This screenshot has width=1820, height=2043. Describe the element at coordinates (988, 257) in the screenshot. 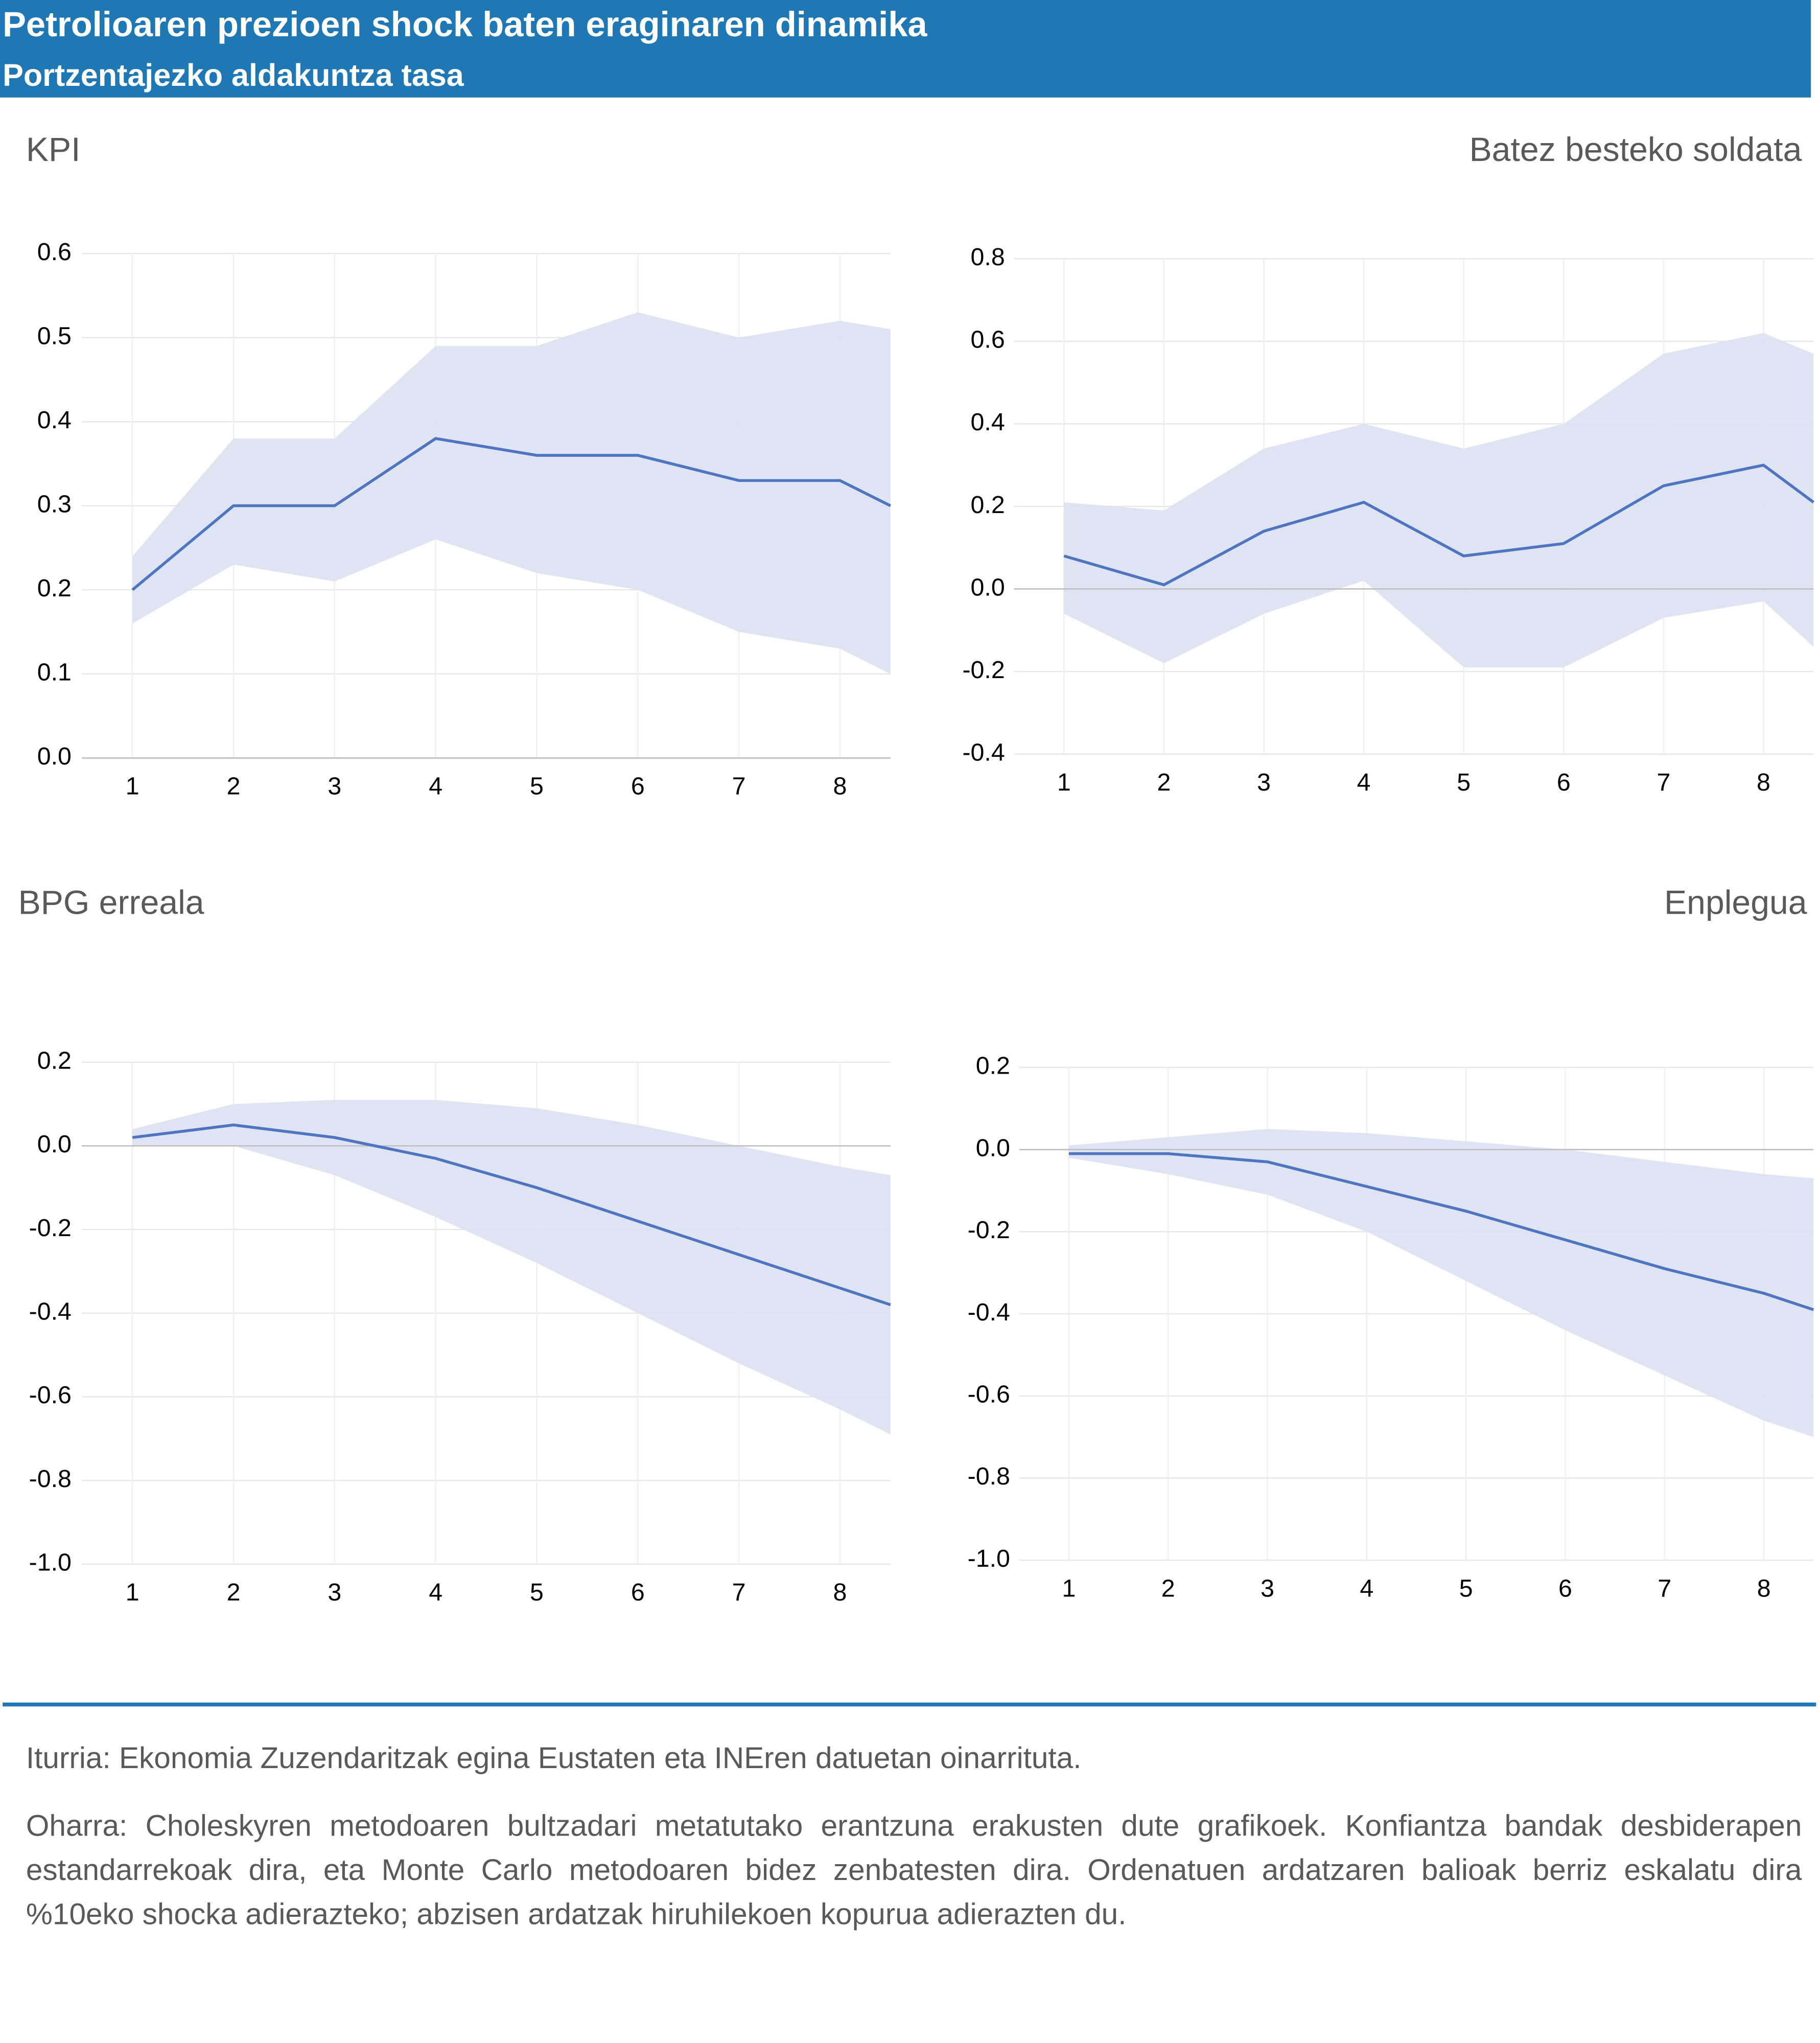

I see `y-tick-label: 0.8` at that location.